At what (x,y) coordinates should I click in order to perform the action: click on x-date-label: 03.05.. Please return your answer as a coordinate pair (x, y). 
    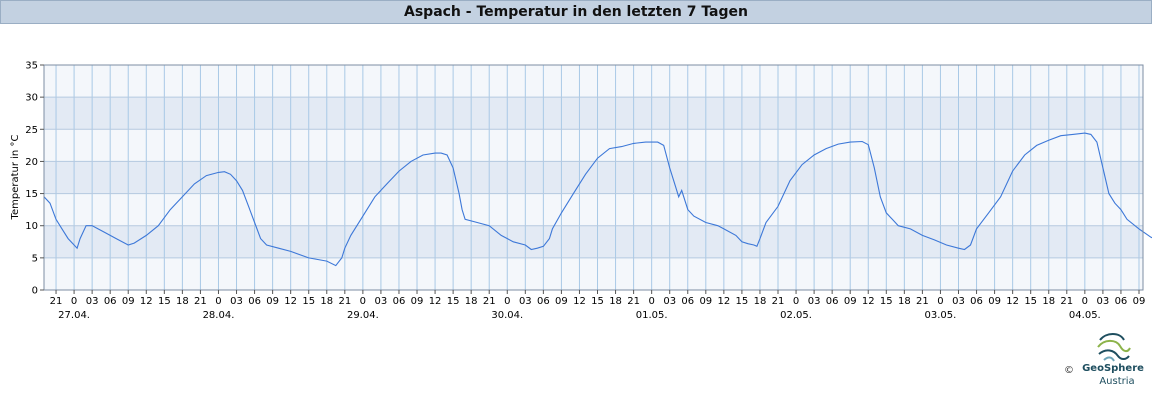
    Looking at the image, I should click on (941, 315).